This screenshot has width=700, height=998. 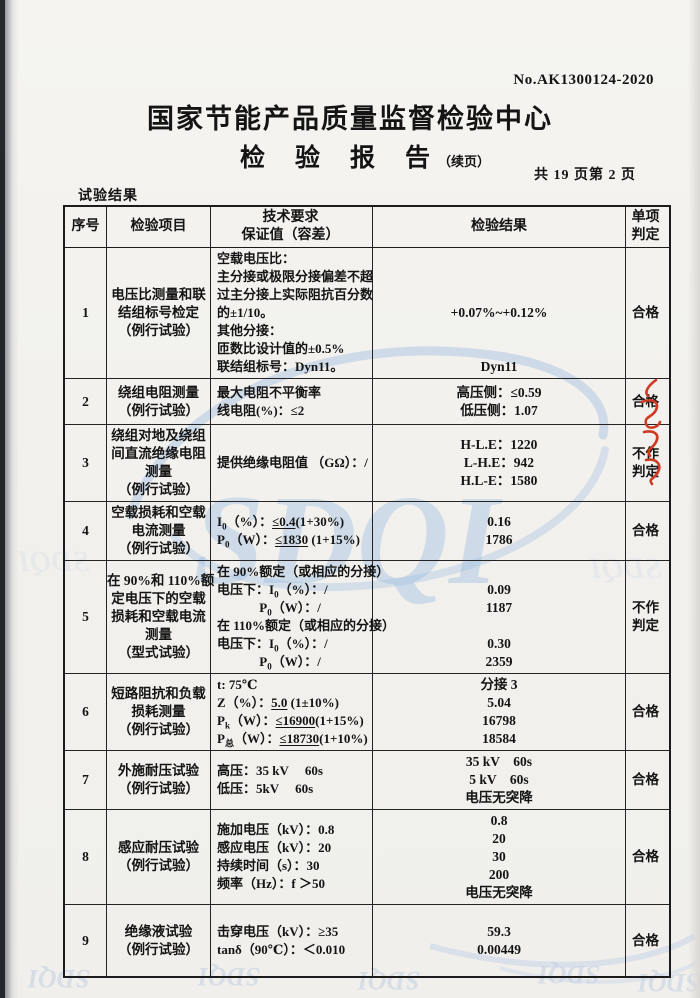 I want to click on underlined-value: 5.0, so click(x=279, y=702).